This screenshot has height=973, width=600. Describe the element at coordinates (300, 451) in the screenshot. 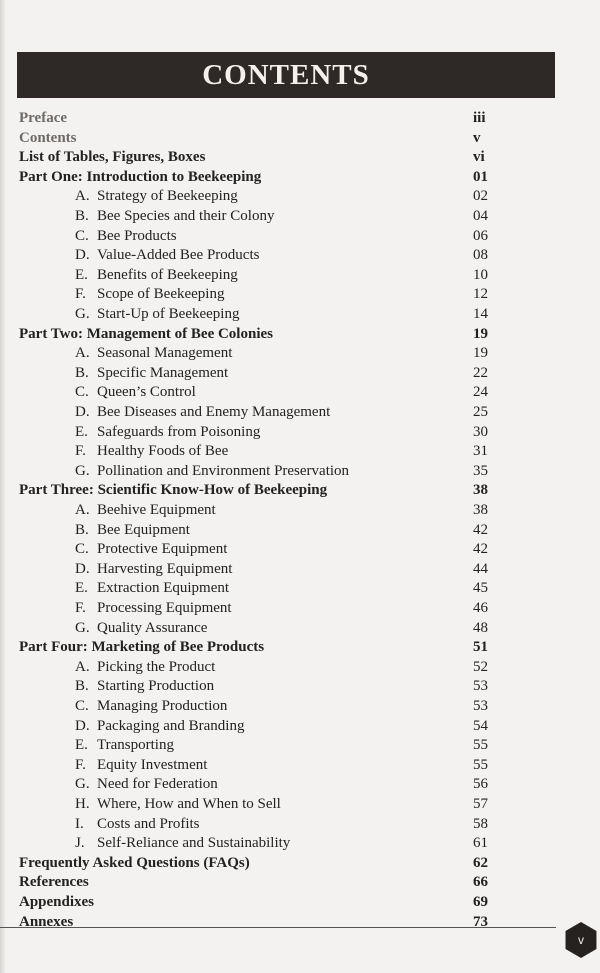

I see `toc-subsection-entry: F. Healthy Foods of Bee 31` at that location.